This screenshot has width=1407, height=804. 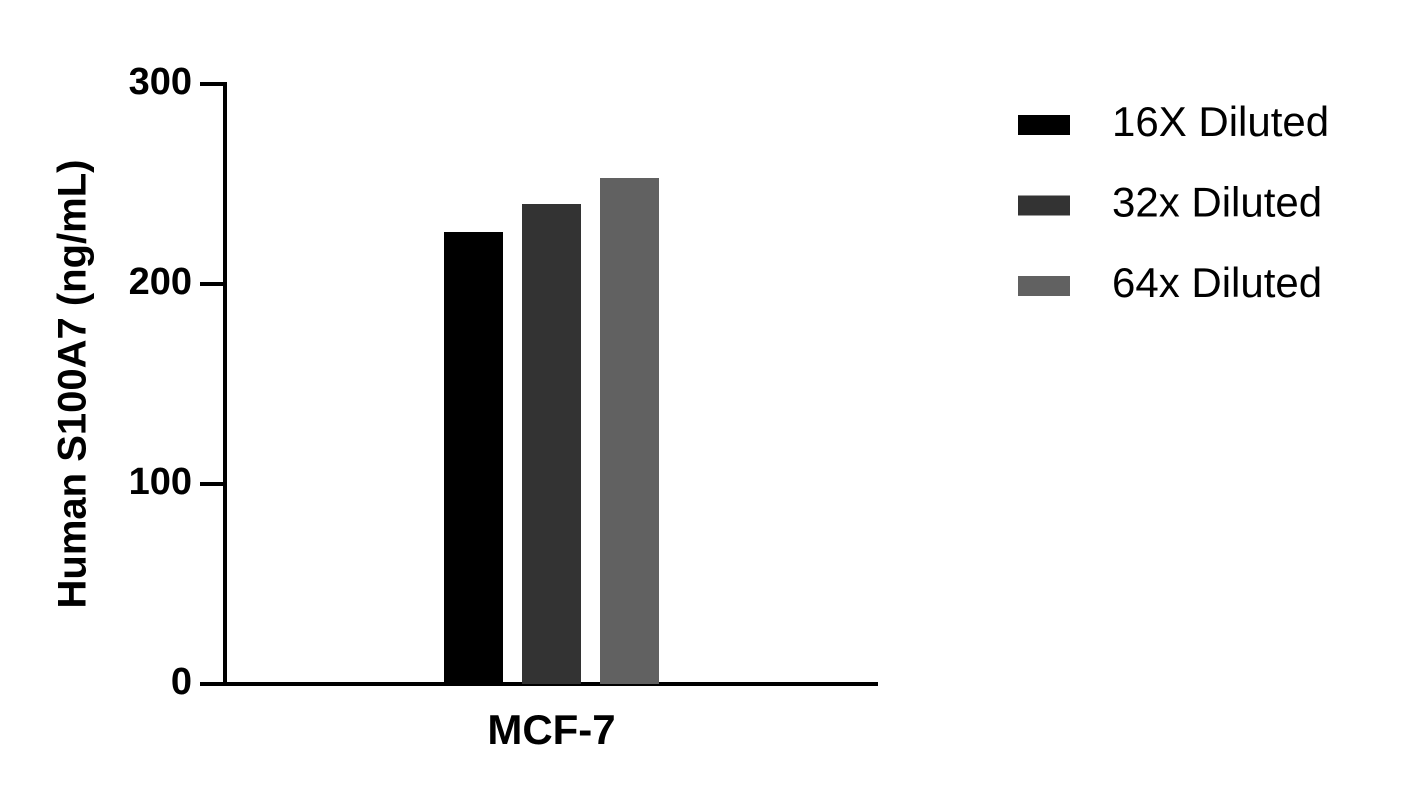 I want to click on y-tick-label: 100, so click(x=160, y=482).